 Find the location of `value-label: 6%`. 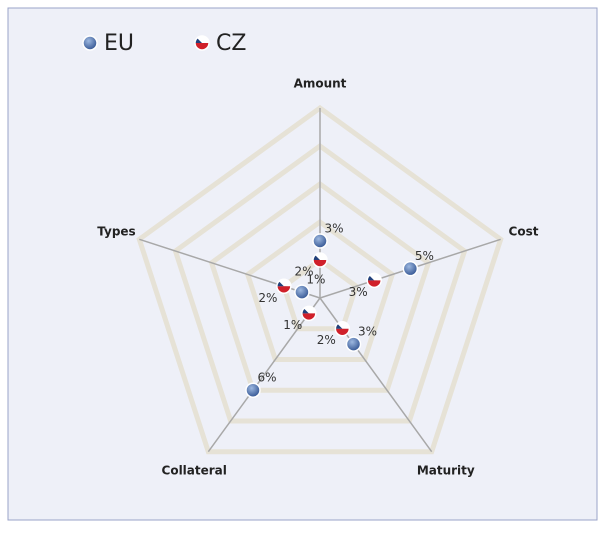

value-label: 6% is located at coordinates (266, 378).